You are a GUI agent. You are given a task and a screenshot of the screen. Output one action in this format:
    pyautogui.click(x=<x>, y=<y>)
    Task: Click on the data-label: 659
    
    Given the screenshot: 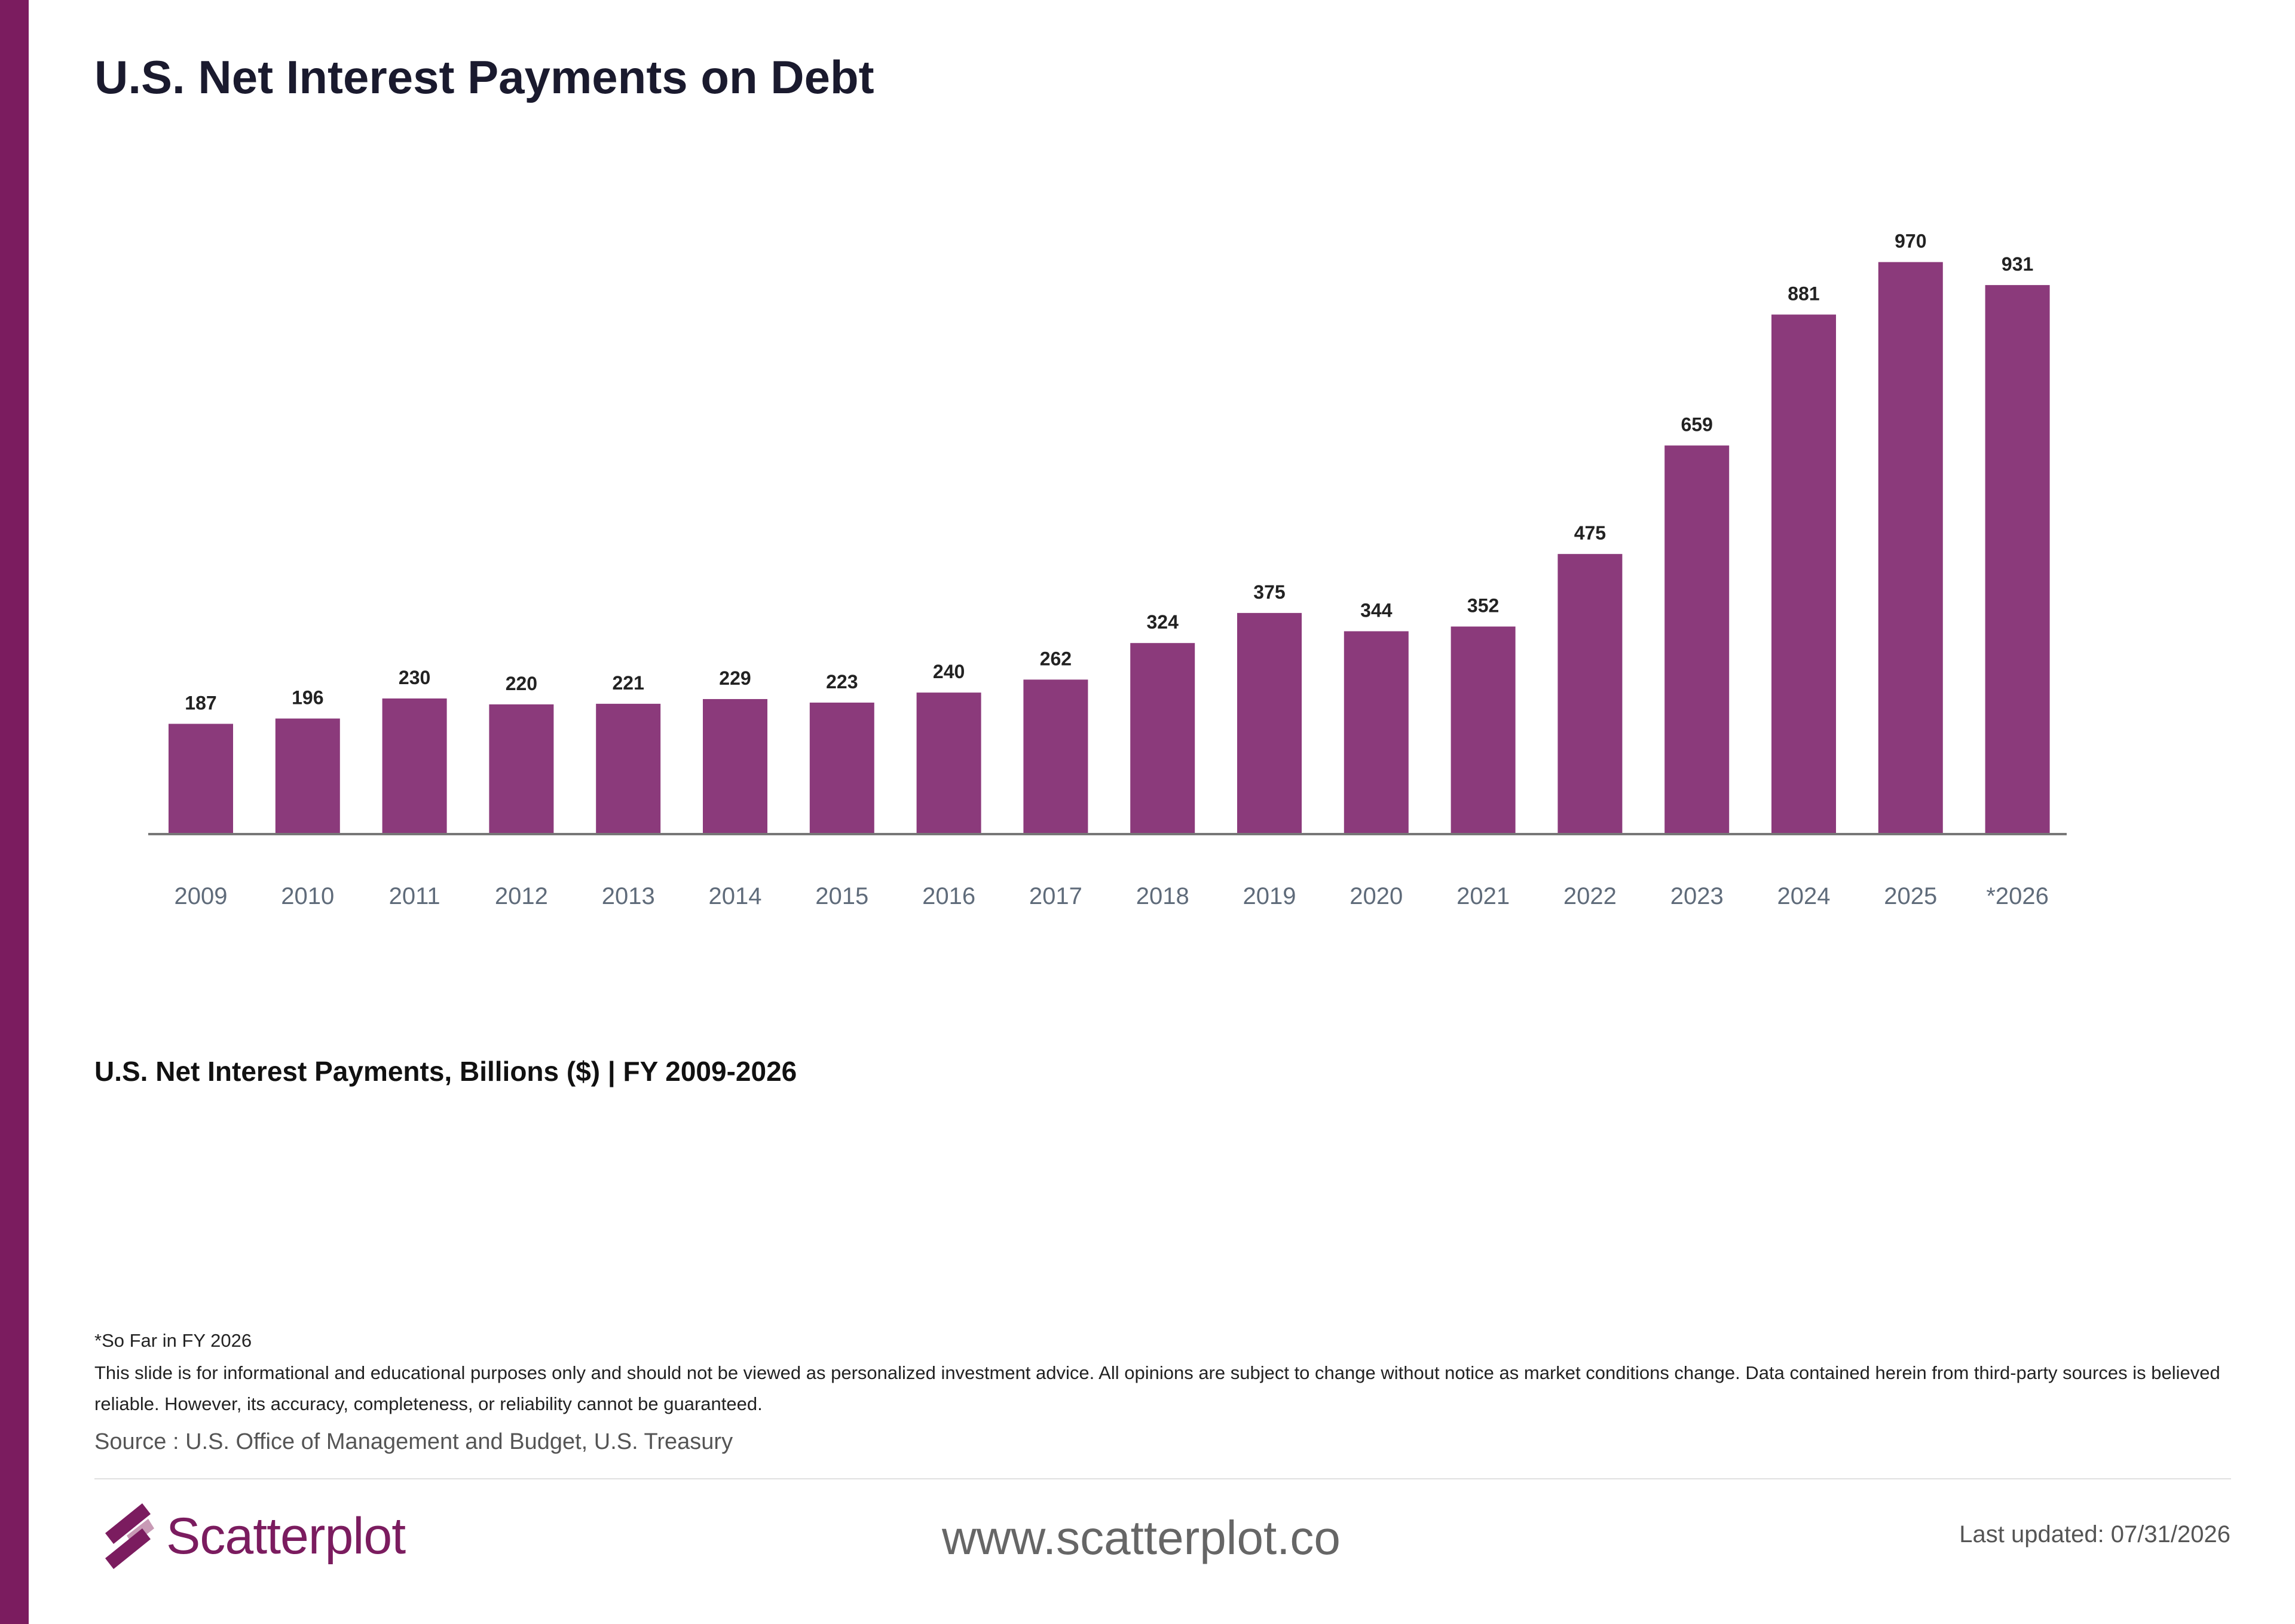 What is the action you would take?
    pyautogui.click(x=1697, y=425)
    